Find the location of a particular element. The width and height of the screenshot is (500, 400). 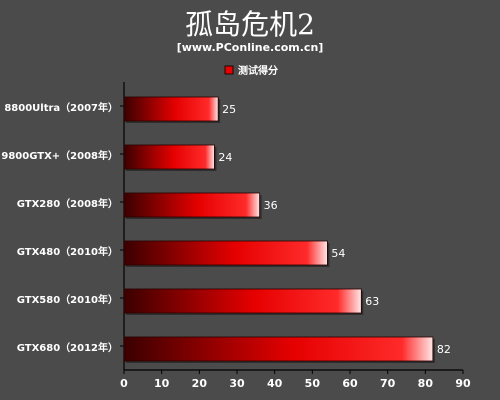

x-tick-label: 40 is located at coordinates (275, 383).